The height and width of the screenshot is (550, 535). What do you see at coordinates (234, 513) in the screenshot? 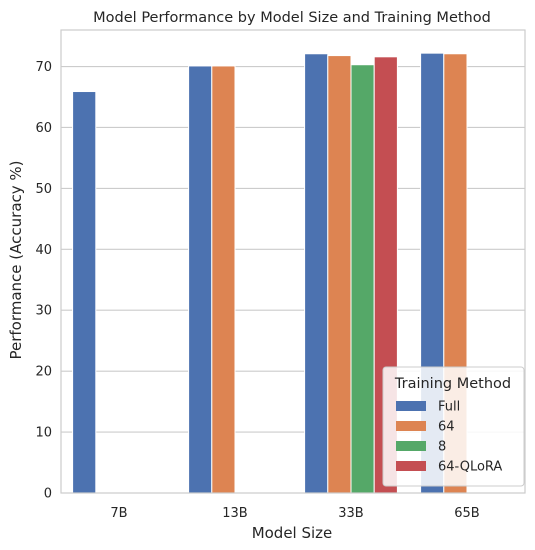
I see `x-tick-label: 13B` at bounding box center [234, 513].